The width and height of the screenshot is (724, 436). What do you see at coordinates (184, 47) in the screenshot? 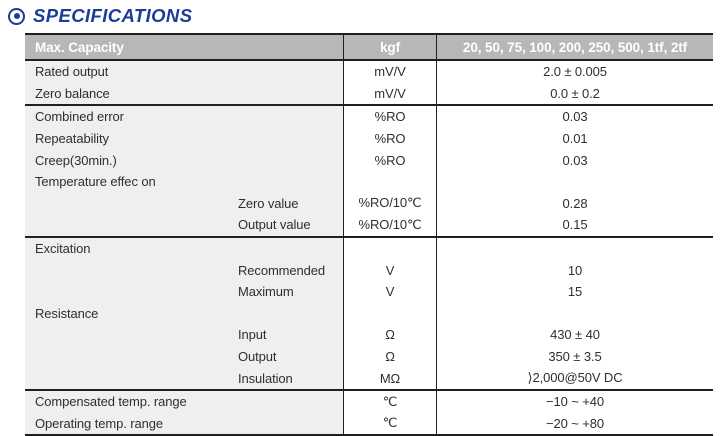
I see `header-max-capacity: Max. Capacity` at bounding box center [184, 47].